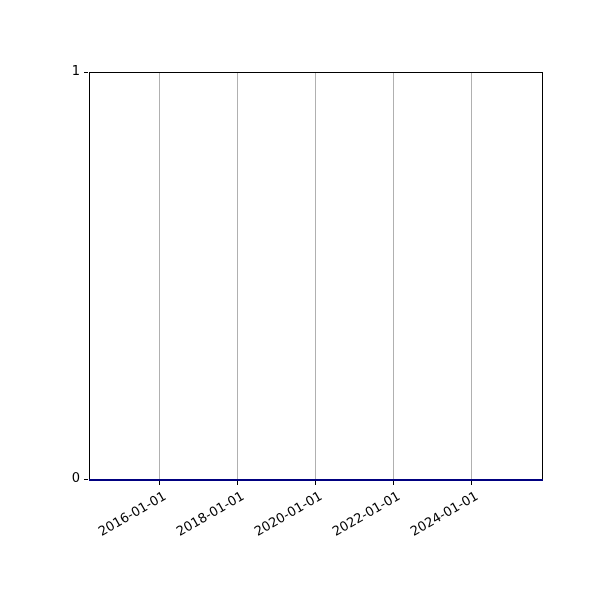 This screenshot has height=600, width=600. Describe the element at coordinates (289, 514) in the screenshot. I see `x-tick-label-text: 2020-01-01` at that location.